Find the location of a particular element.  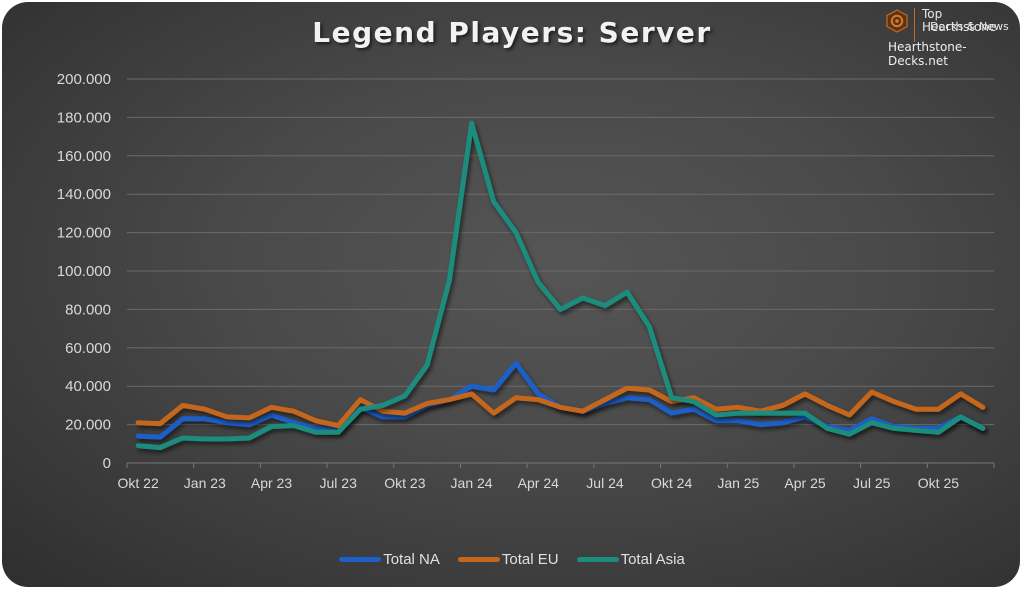

legend-label: Total EU is located at coordinates (530, 559).